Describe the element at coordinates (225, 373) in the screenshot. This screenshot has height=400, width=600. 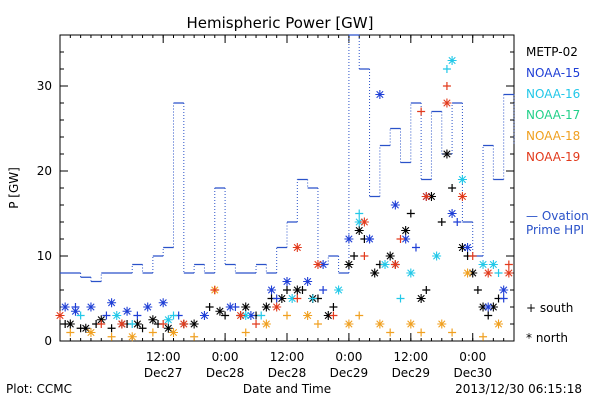
I see `x-tick-date-label: Dec28` at that location.